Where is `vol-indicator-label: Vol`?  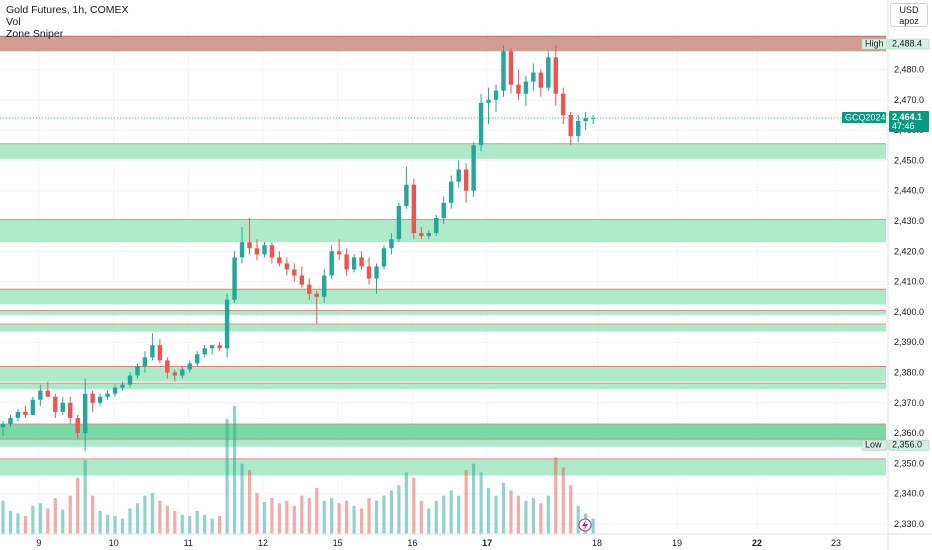
vol-indicator-label: Vol is located at coordinates (13, 22).